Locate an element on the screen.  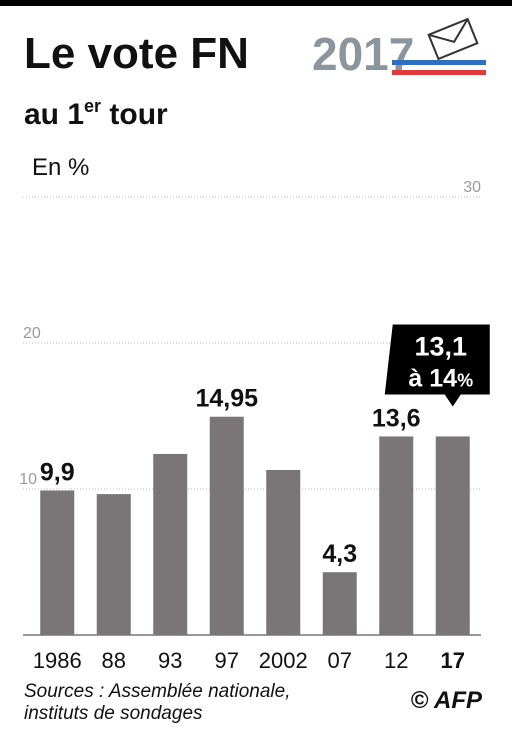
y-tick-label: 30 is located at coordinates (472, 187).